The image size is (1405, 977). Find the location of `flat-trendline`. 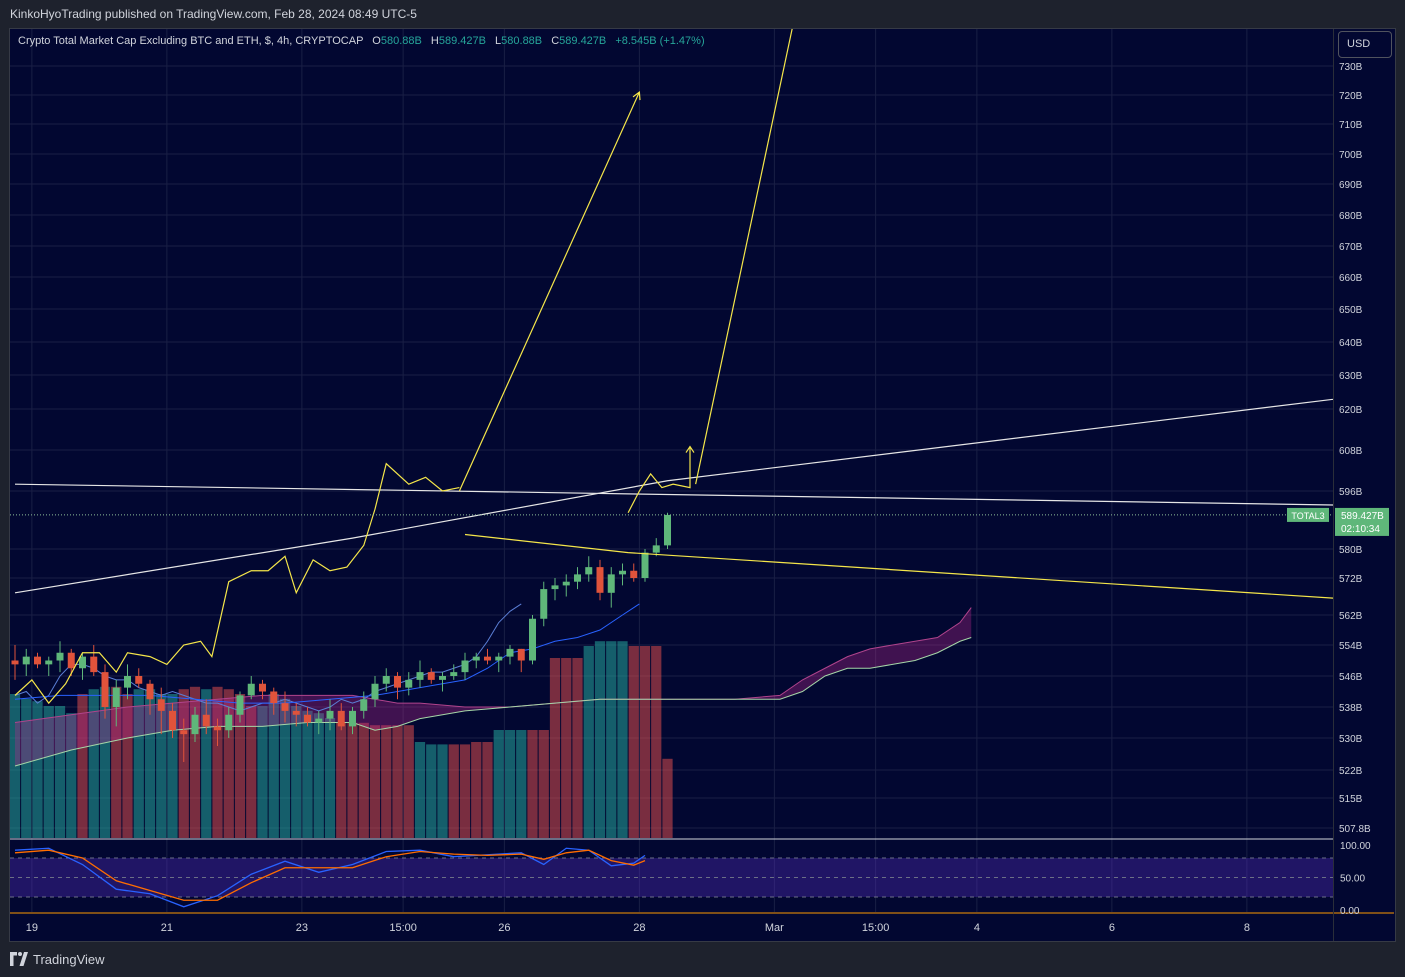

flat-trendline is located at coordinates (673, 494).